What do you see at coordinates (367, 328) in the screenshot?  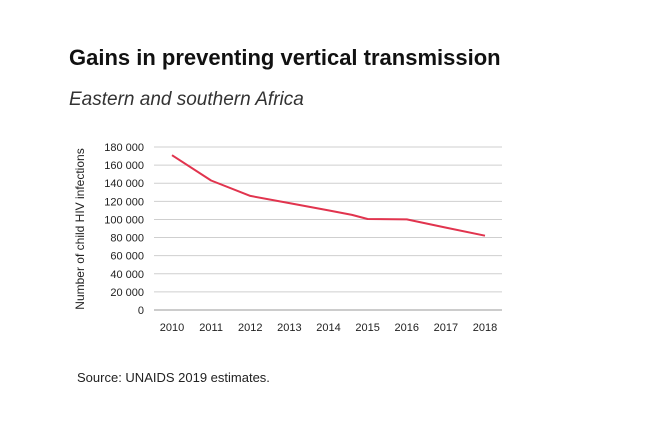 I see `x-tick-label: 2015` at bounding box center [367, 328].